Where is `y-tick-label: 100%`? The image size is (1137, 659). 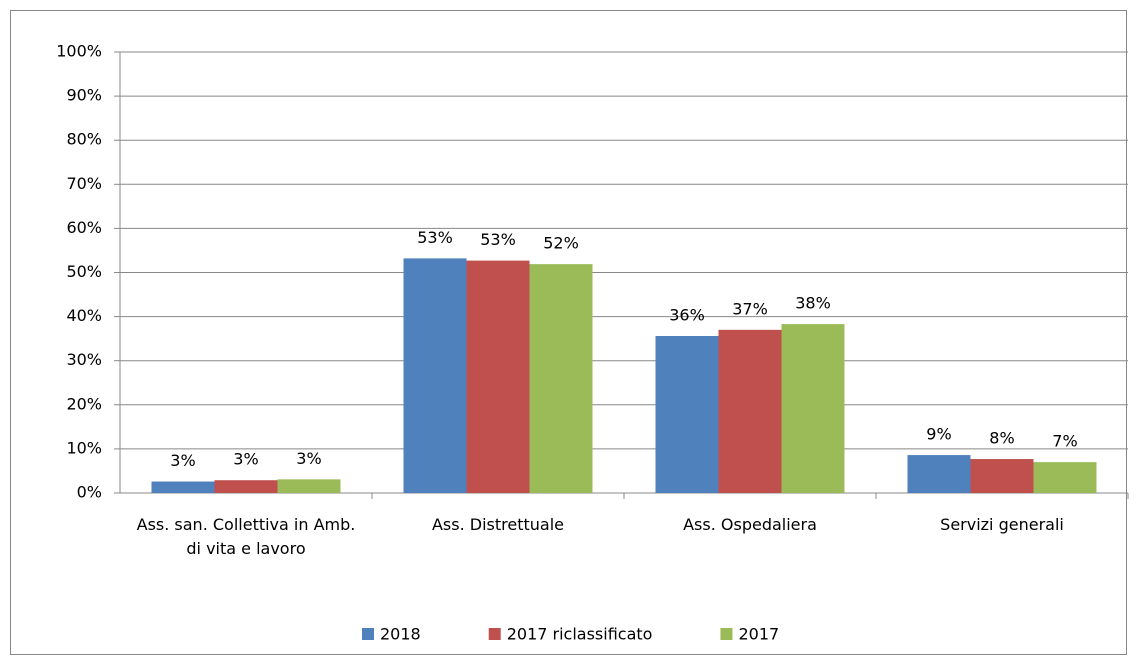
y-tick-label: 100% is located at coordinates (79, 51).